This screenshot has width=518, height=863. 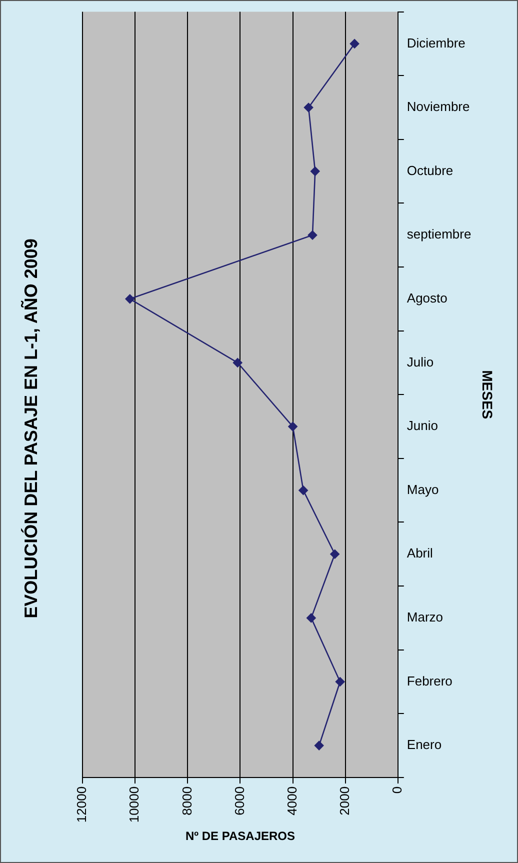 I want to click on y-tick-label: Diciembre, so click(x=436, y=42).